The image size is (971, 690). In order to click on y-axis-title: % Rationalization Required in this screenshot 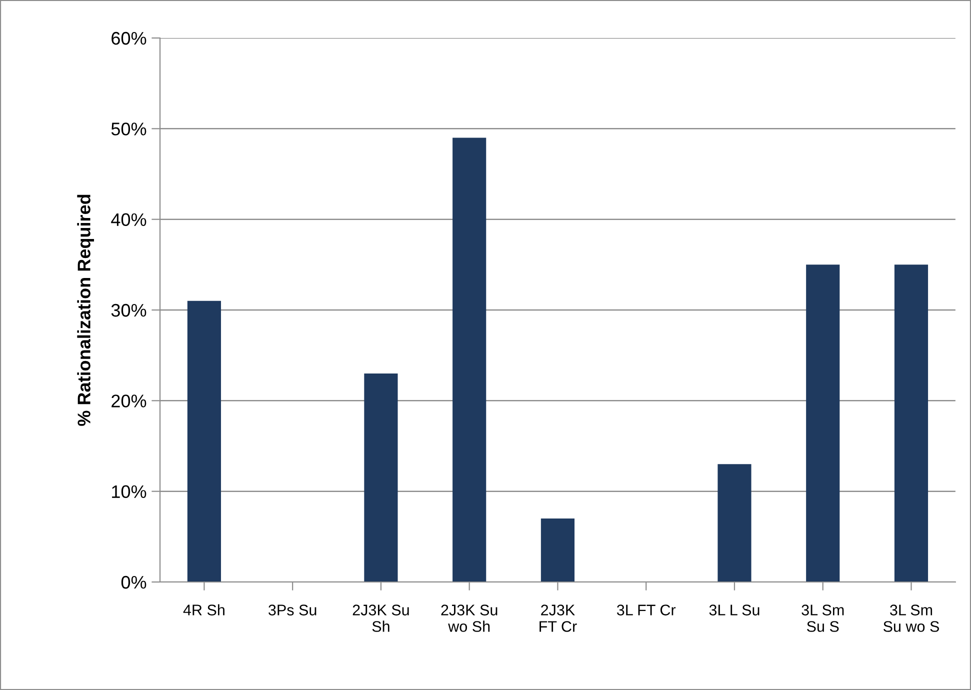, I will do `click(85, 310)`.